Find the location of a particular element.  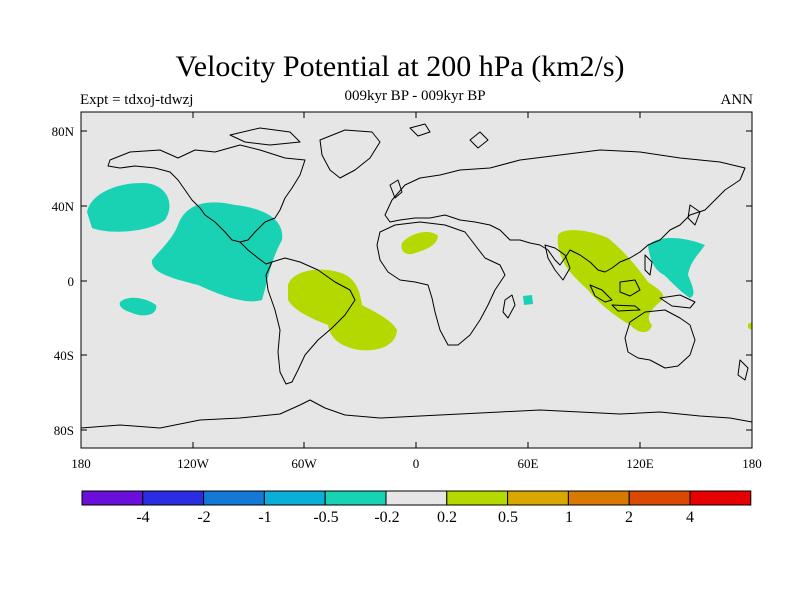

lon-label-120e: 120E is located at coordinates (640, 463).